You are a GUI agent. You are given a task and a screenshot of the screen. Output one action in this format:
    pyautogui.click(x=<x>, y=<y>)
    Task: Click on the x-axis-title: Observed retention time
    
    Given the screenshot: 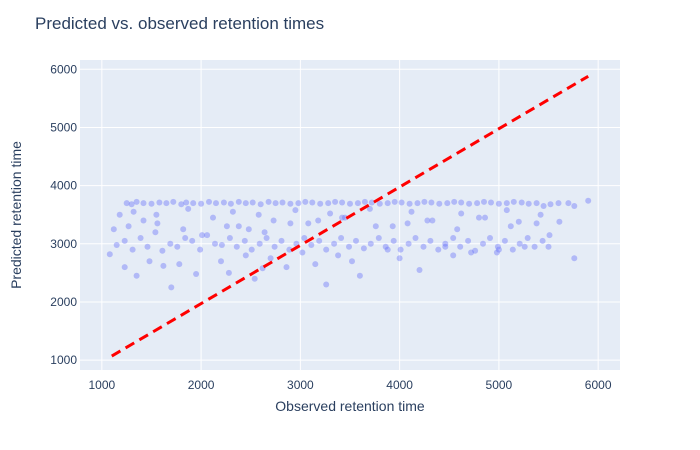 What is the action you would take?
    pyautogui.click(x=350, y=406)
    